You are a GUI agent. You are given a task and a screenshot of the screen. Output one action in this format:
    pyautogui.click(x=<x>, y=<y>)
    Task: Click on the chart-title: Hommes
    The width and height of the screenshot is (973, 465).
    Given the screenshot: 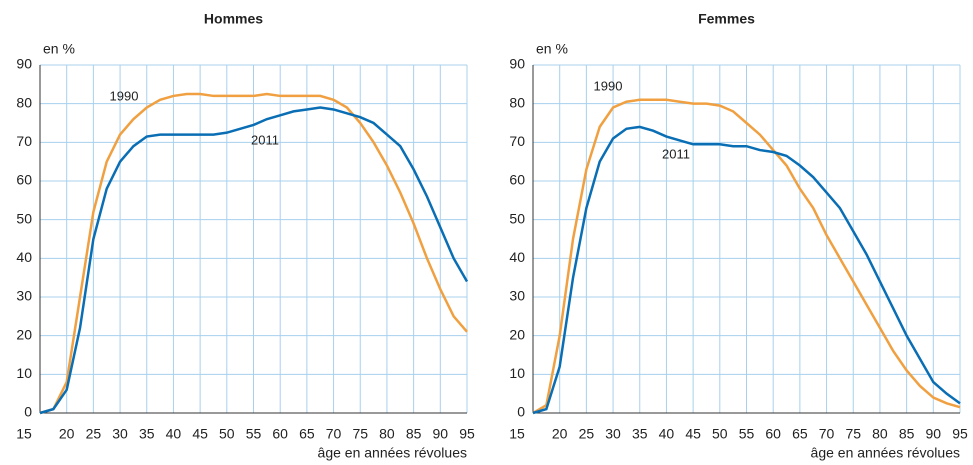 What is the action you would take?
    pyautogui.click(x=233, y=19)
    